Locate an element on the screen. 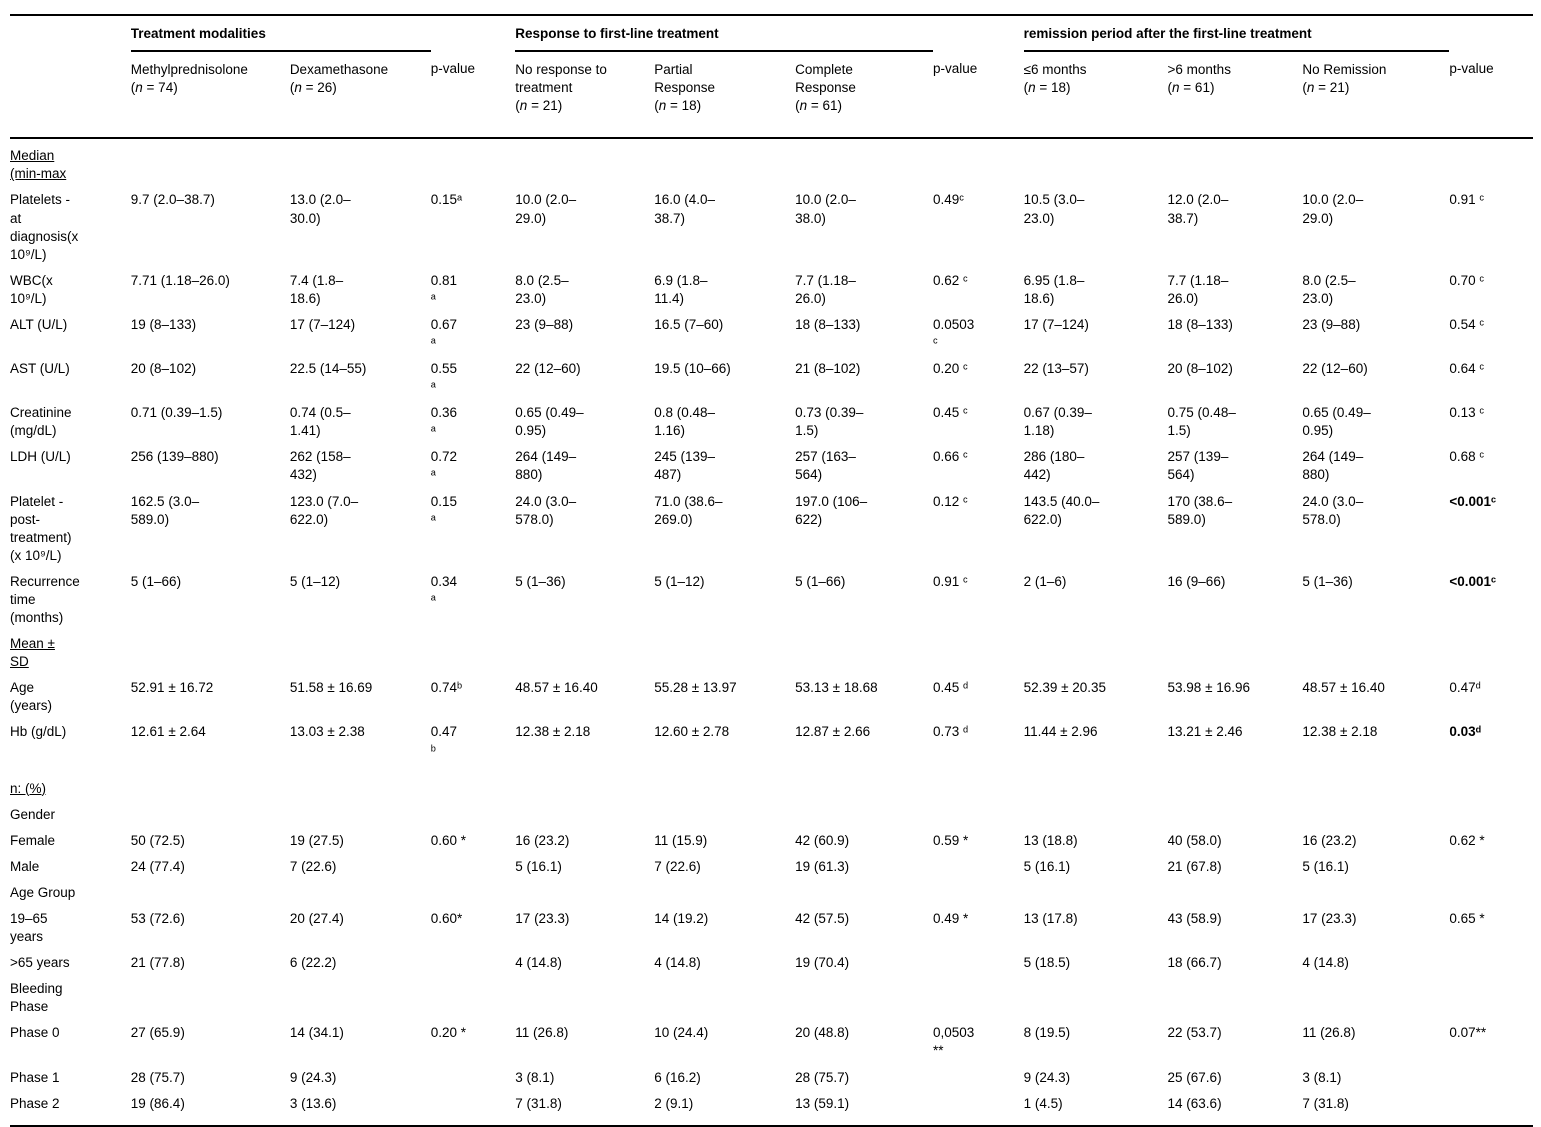 The width and height of the screenshot is (1541, 1127). cell: 14 (63.6) is located at coordinates (1194, 1103).